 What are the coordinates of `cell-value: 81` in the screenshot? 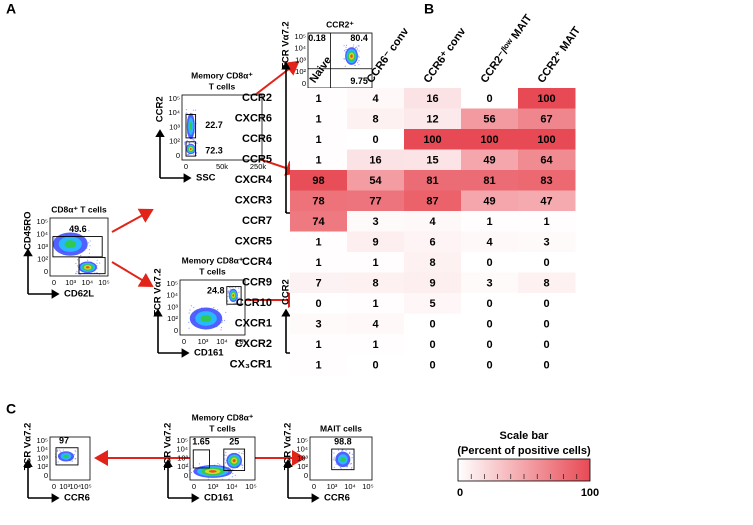 It's located at (489, 181).